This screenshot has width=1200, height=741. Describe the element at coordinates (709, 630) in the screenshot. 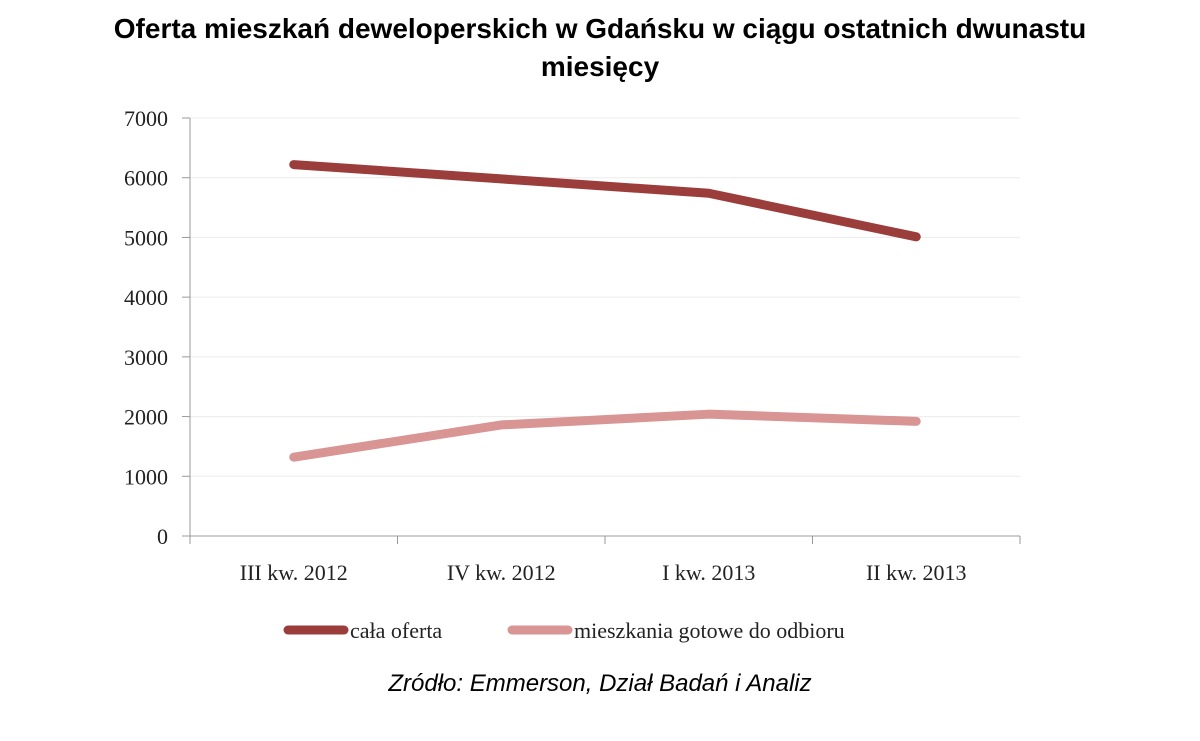

I see `legend-label-1: mieszkania gotowe do odbioru` at that location.